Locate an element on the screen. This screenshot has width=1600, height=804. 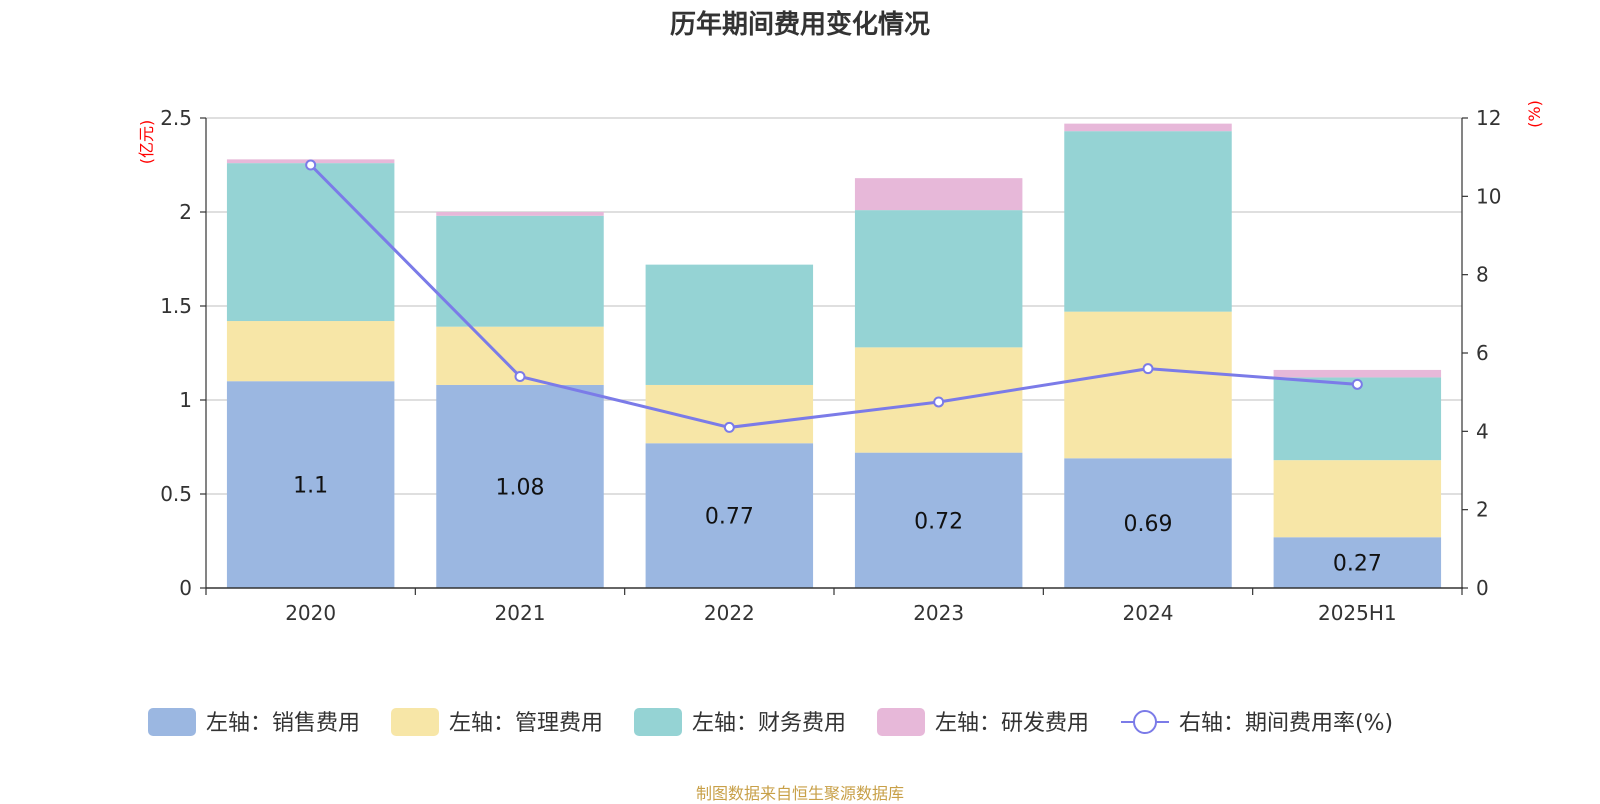
legend: 左轴：销售费用 左轴：管理费用 左轴：财务费用 左轴：研发费用 右轴：期间费用率(%) is located at coordinates (770, 722).